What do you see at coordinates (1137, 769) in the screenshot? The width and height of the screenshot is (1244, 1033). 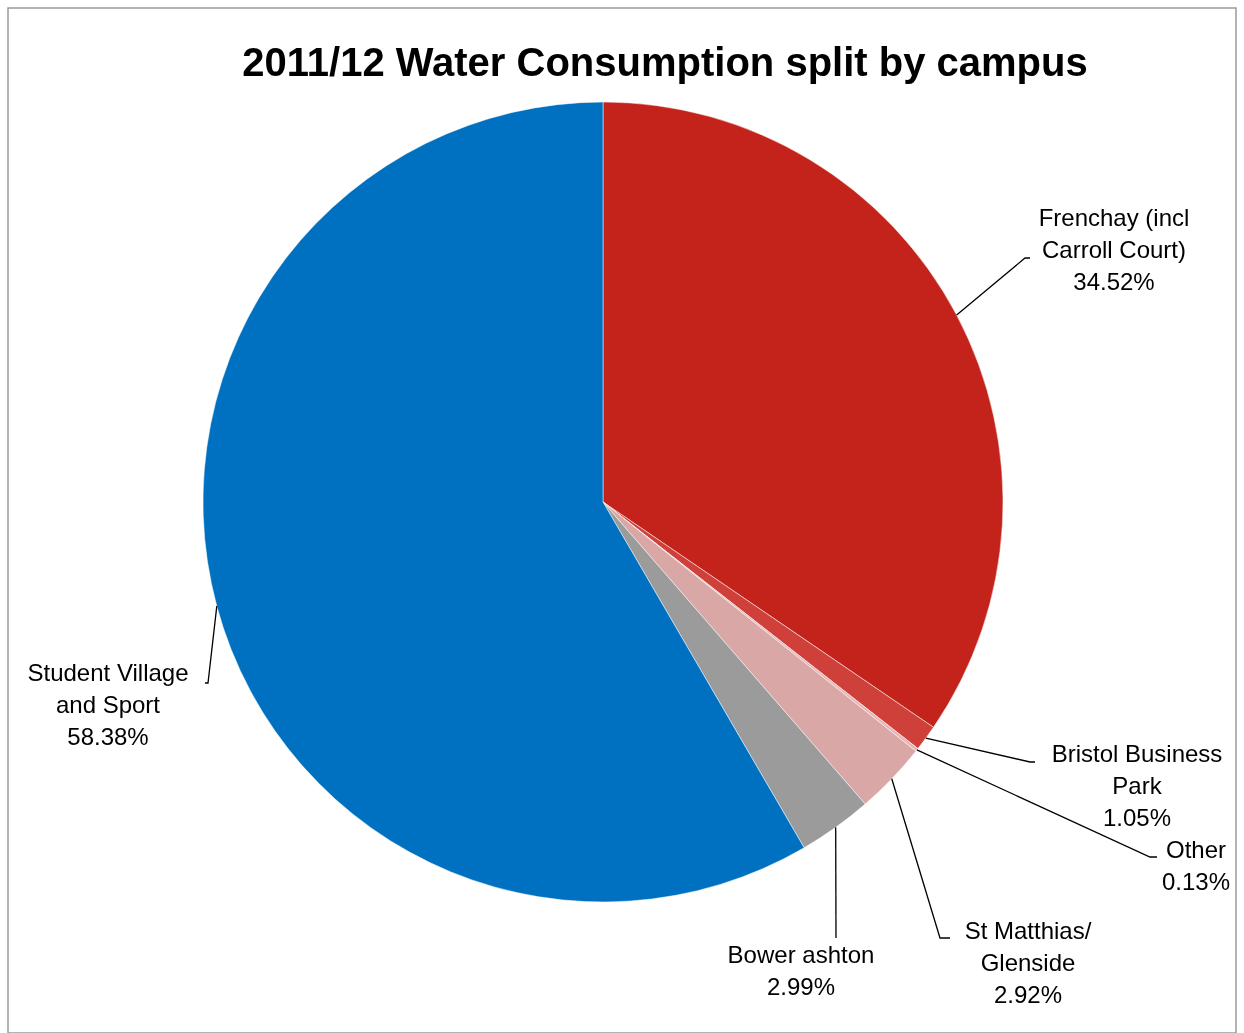 I see `slice-label: Bristol Business Park` at bounding box center [1137, 769].